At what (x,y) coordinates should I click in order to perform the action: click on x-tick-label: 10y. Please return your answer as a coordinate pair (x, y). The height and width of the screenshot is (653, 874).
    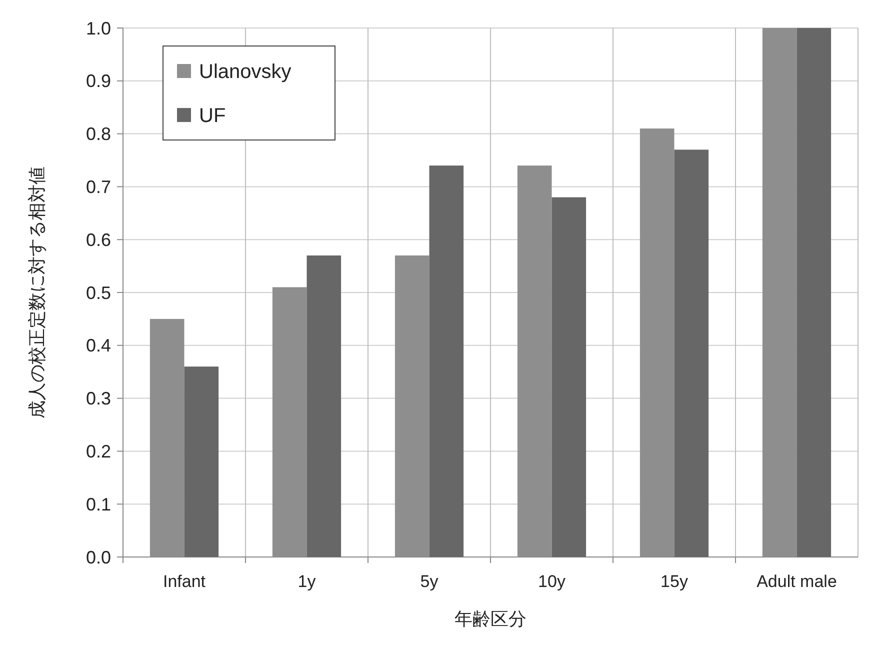
    Looking at the image, I should click on (552, 581).